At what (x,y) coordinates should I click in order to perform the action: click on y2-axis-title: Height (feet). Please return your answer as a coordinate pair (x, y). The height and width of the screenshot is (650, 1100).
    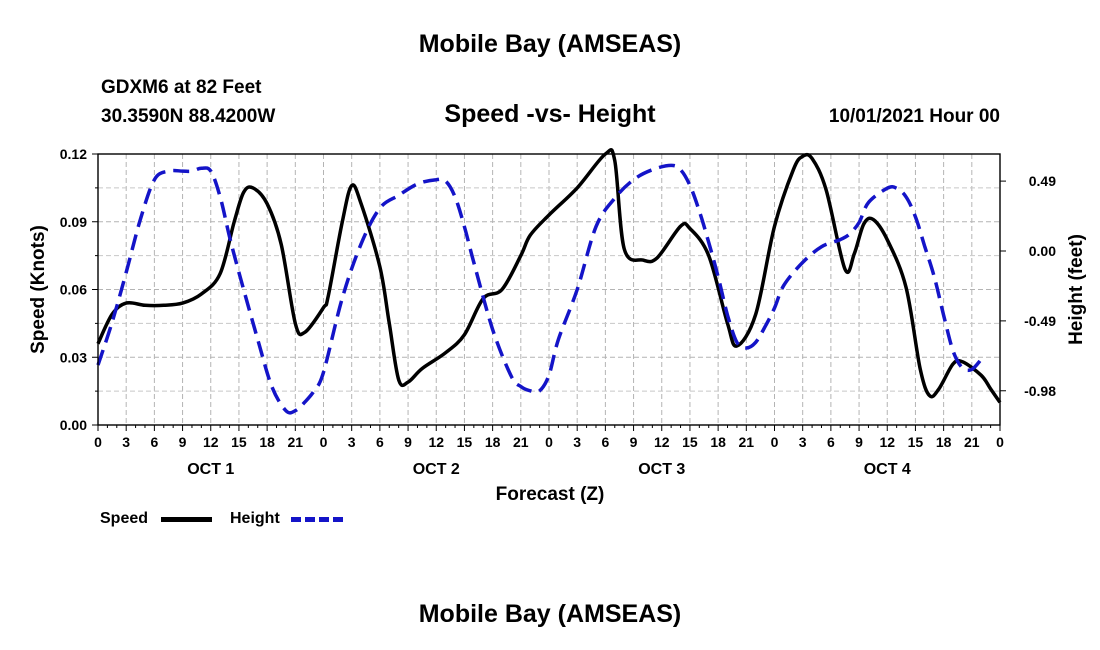
    Looking at the image, I should click on (1076, 289).